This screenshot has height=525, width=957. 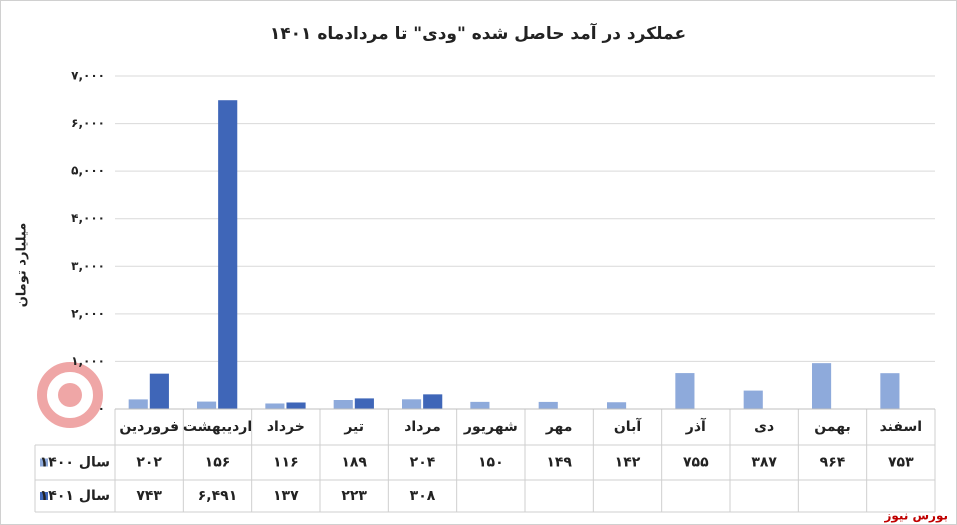 I want to click on x-tick-label: فروردین, so click(x=149, y=427).